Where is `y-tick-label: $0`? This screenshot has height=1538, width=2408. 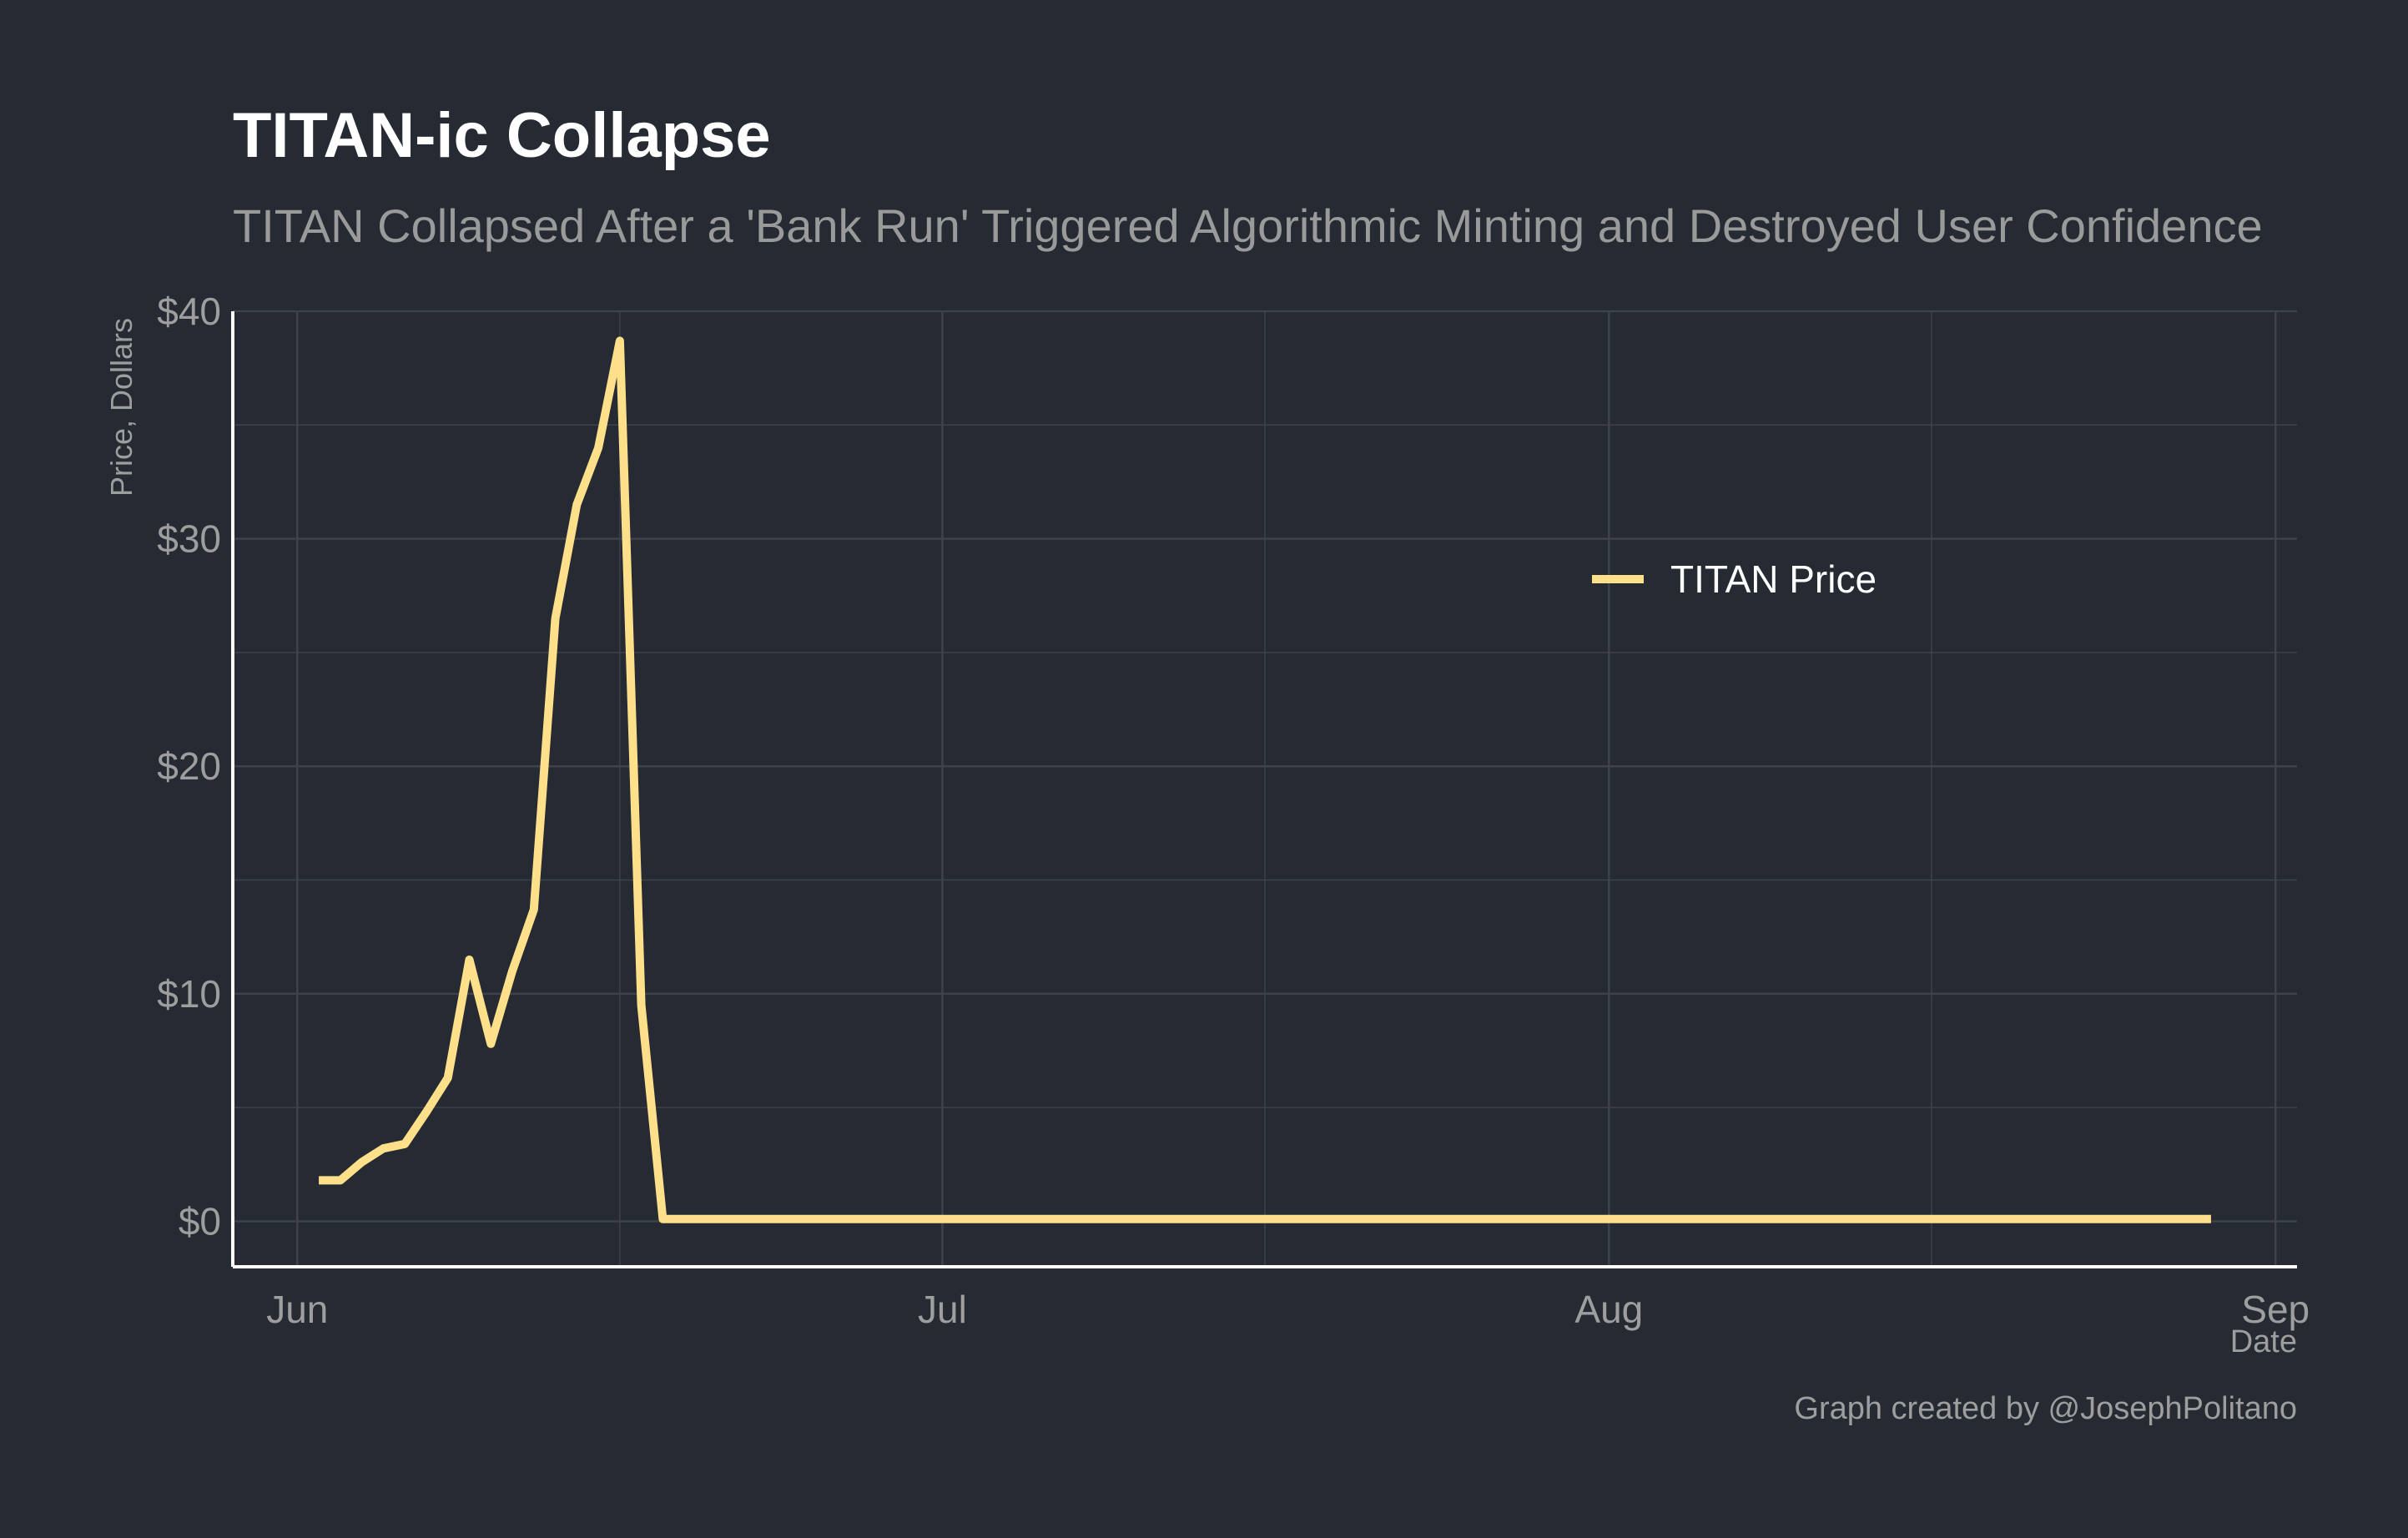 y-tick-label: $0 is located at coordinates (200, 1221).